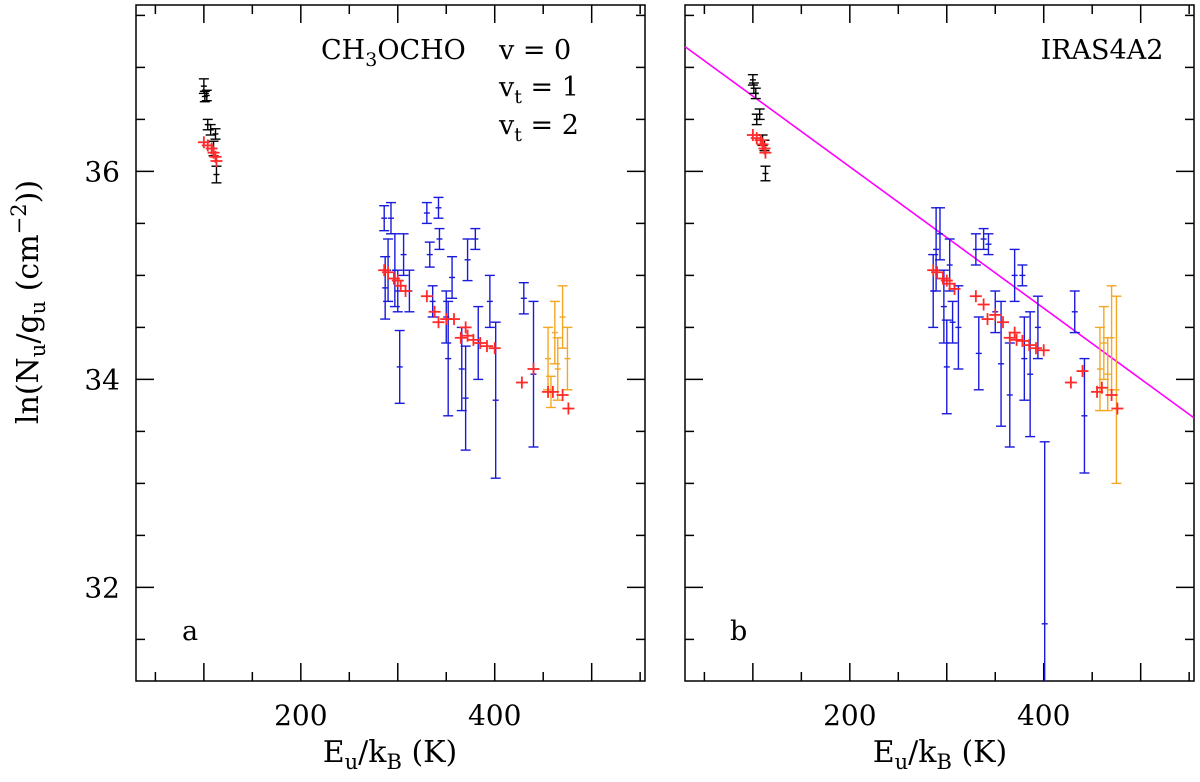 The height and width of the screenshot is (782, 1200). What do you see at coordinates (190, 631) in the screenshot?
I see `panel-letter: a` at bounding box center [190, 631].